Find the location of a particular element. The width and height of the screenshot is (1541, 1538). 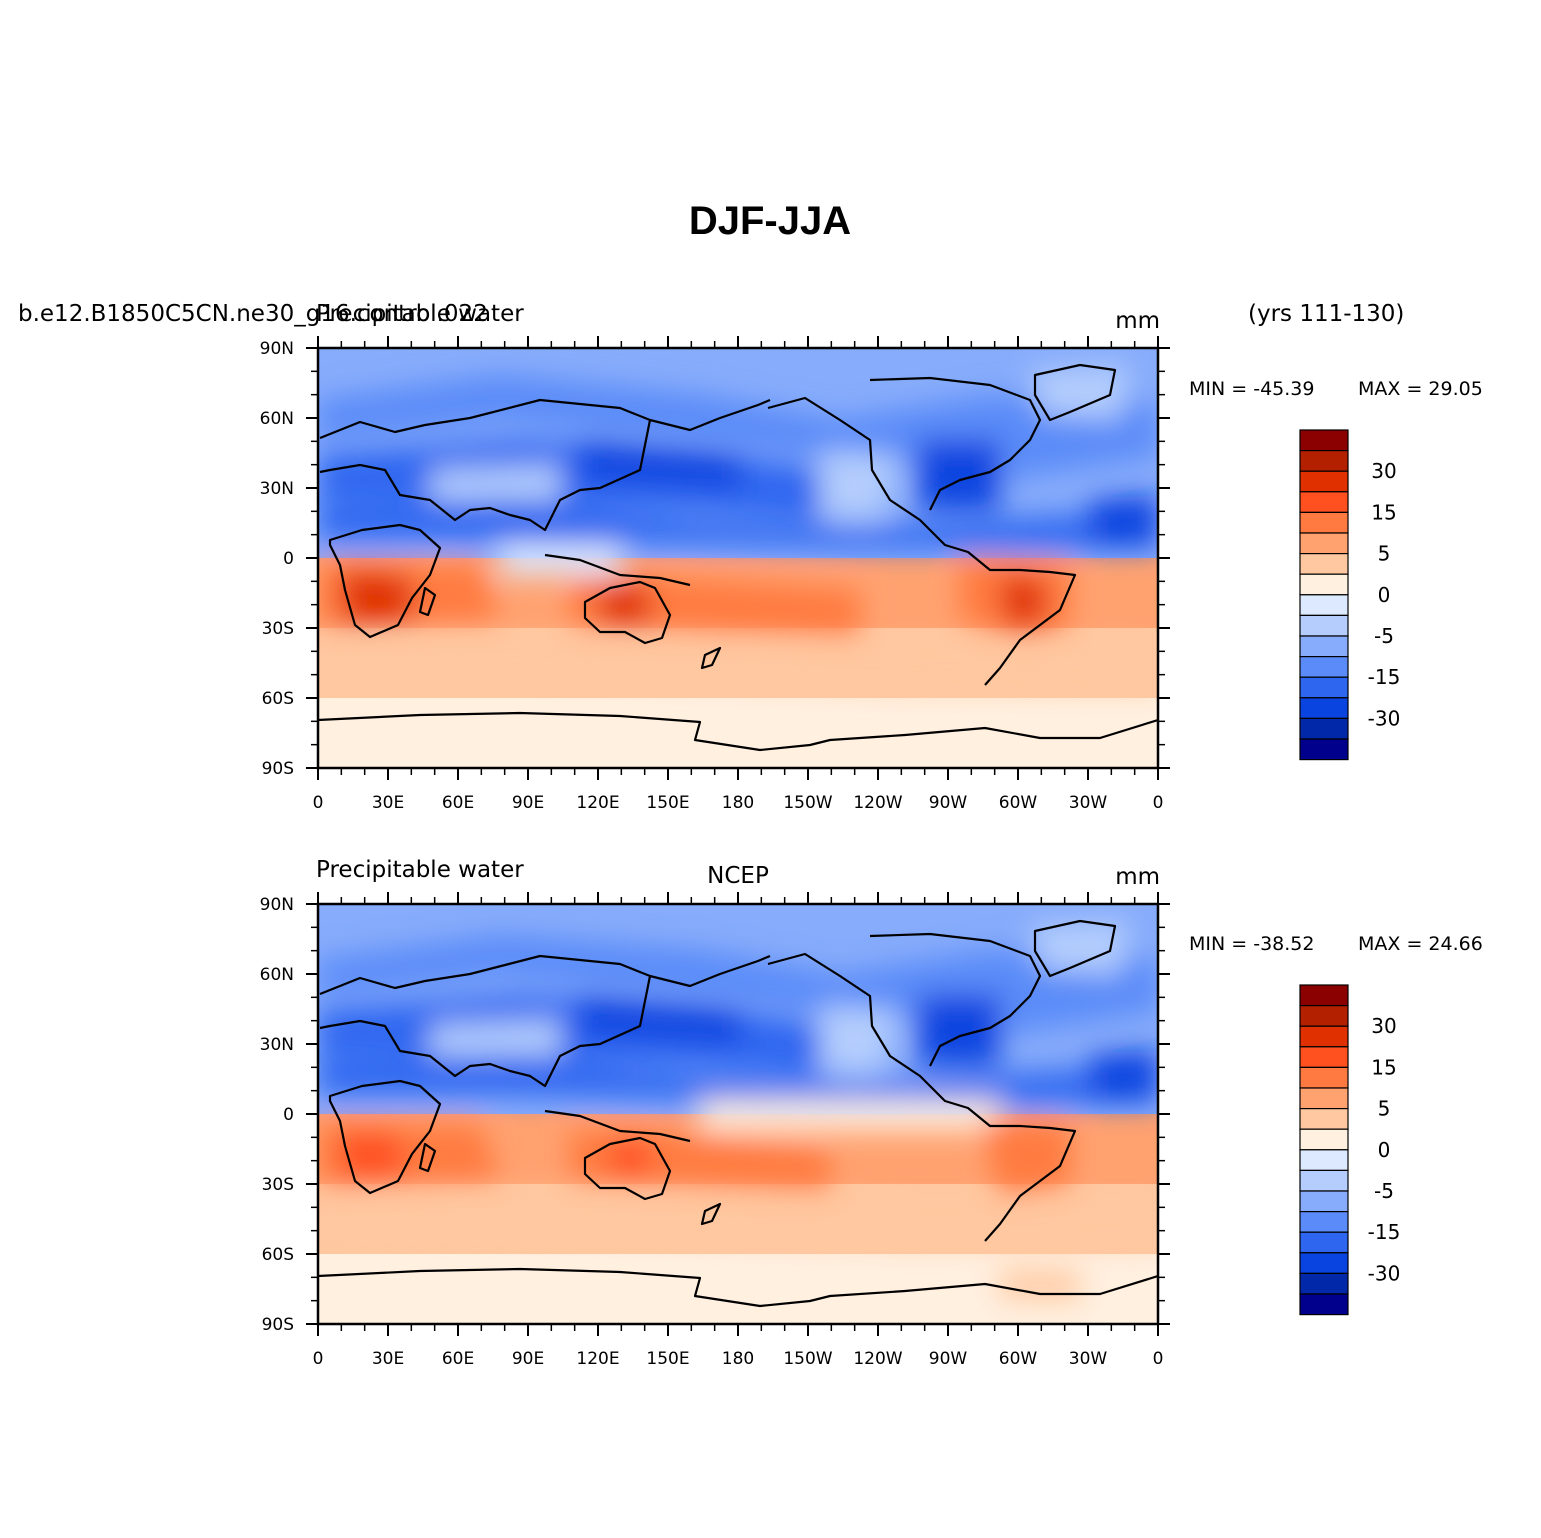

panel-bottom-map is located at coordinates (738, 1114).